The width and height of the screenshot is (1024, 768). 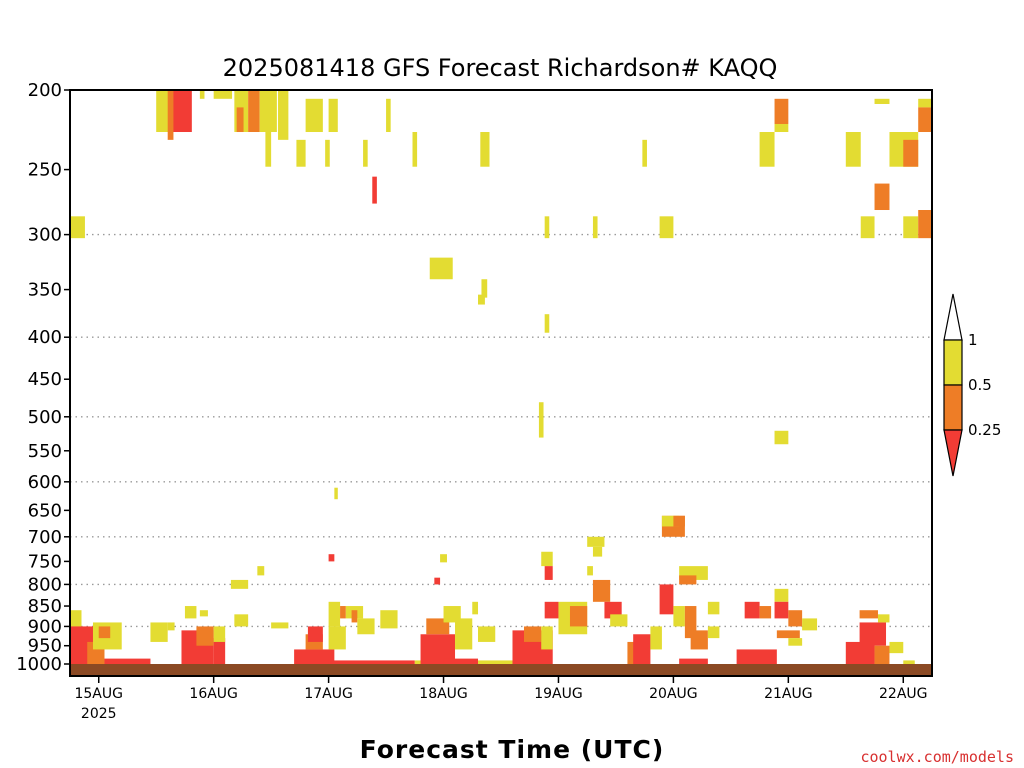 I want to click on x-tick-label: 15AUG, so click(x=98, y=694).